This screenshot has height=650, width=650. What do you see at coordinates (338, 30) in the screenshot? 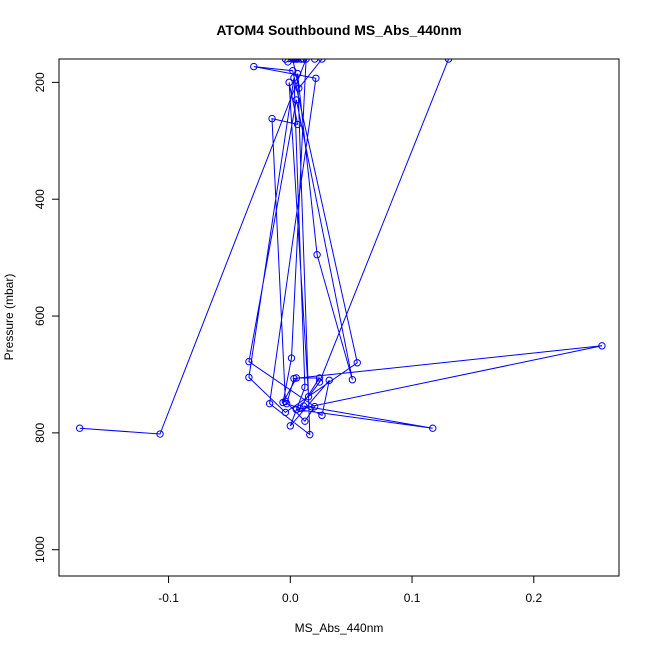
I see `chart-title: ATOM4 Southbound MS_Abs_440nm` at bounding box center [338, 30].